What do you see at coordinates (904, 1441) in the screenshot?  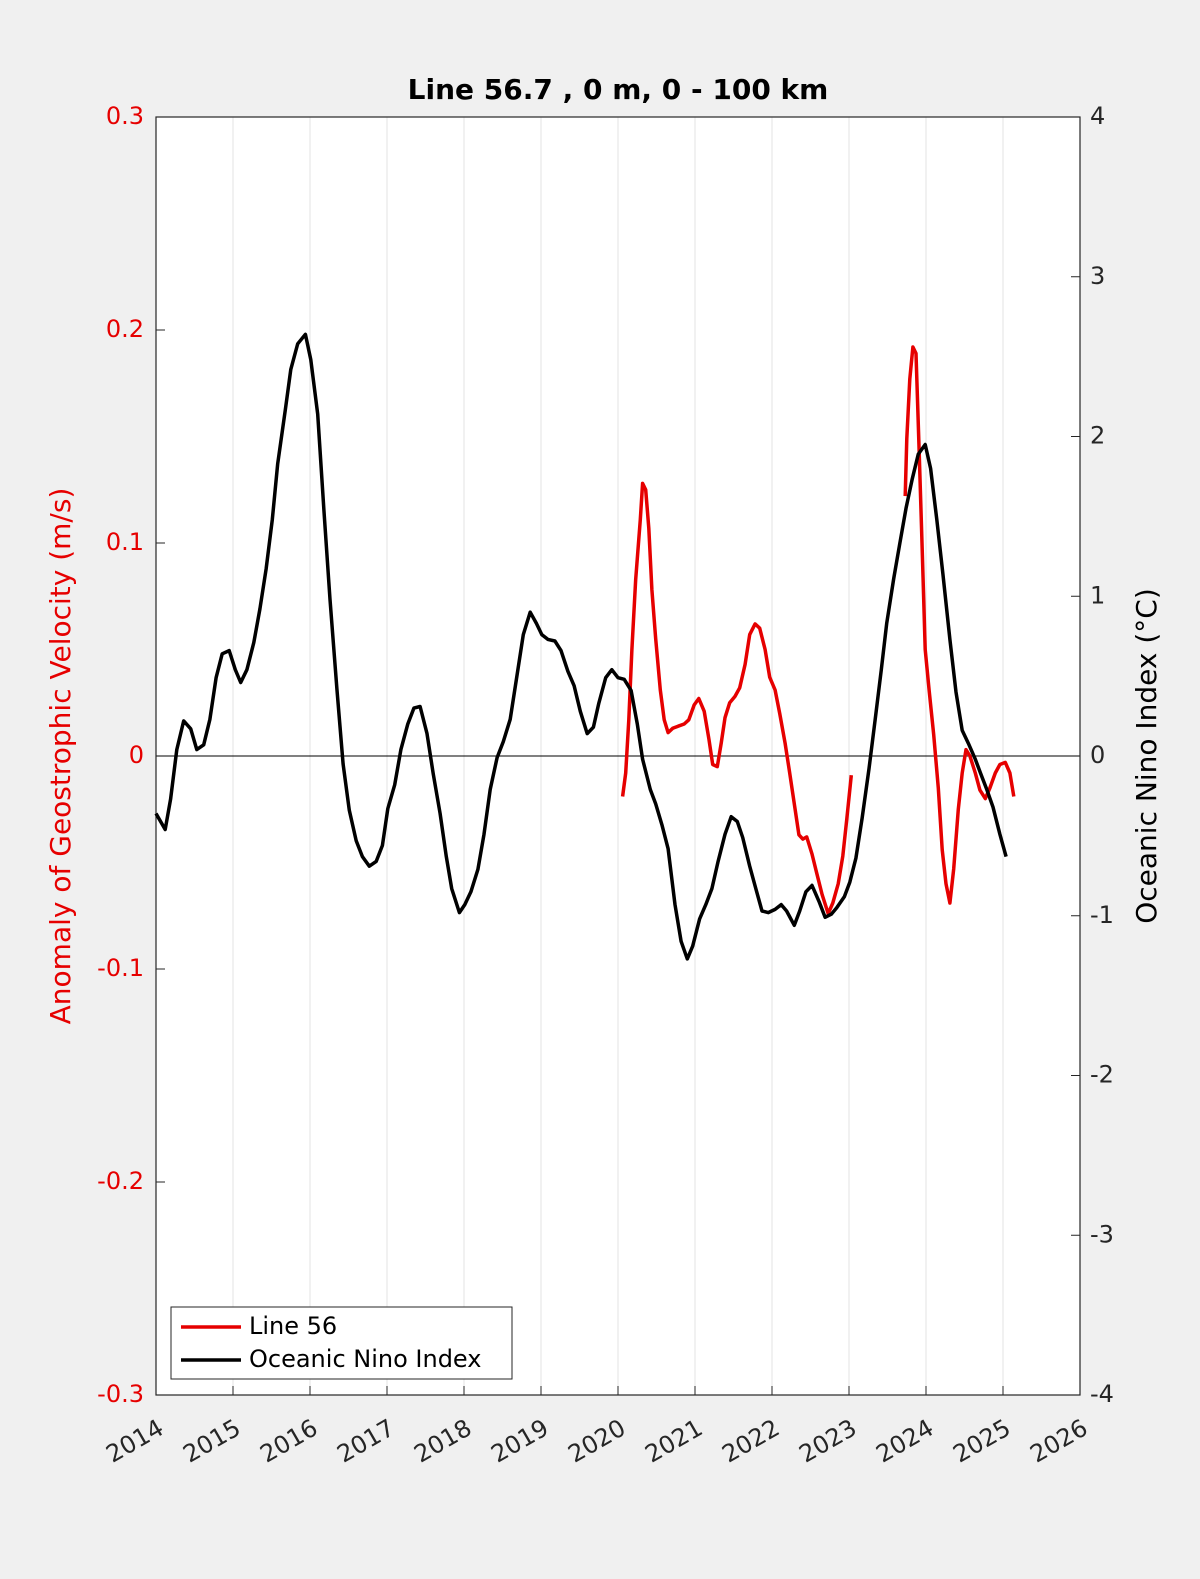 I see `x-tick-label: 2024` at bounding box center [904, 1441].